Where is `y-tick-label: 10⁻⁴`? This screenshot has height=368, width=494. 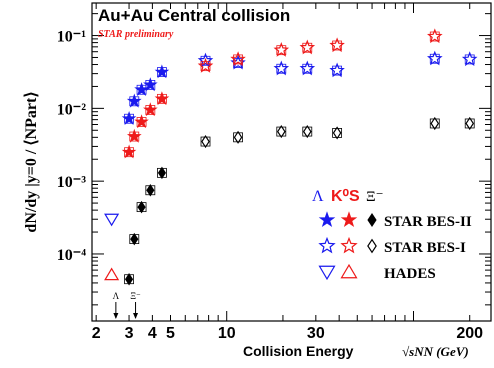
y-tick-label: 10⁻⁴ is located at coordinates (71, 255).